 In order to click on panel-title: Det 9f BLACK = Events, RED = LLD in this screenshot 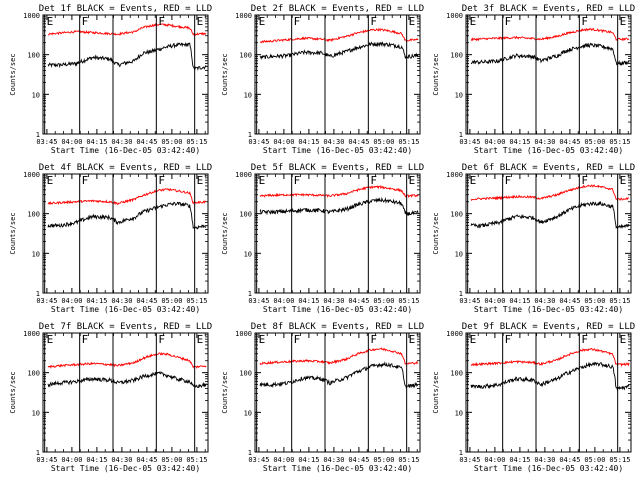, I will do `click(548, 327)`.